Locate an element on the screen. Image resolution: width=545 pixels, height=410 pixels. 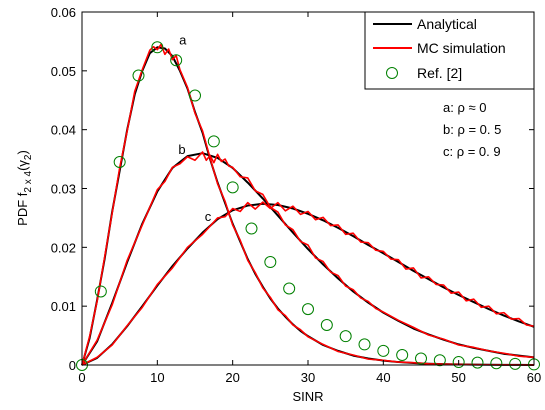
y-tick-label: 0.03 is located at coordinates (63, 189).